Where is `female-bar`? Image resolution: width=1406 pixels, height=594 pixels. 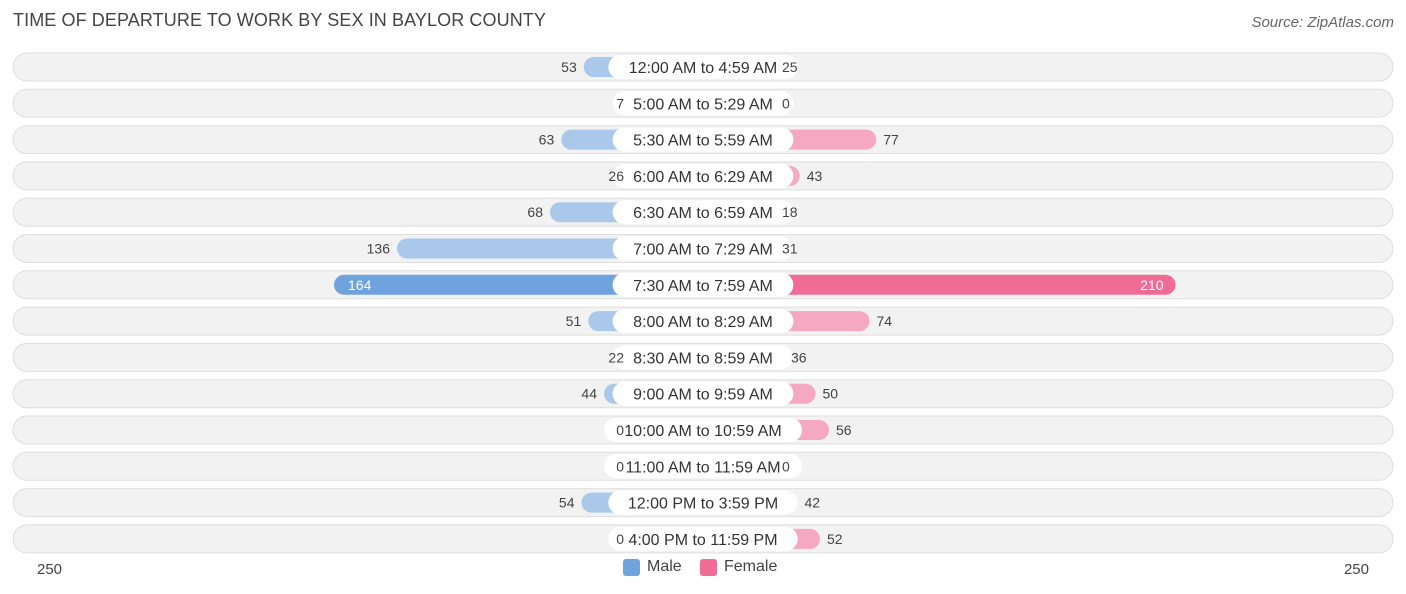 female-bar is located at coordinates (939, 284).